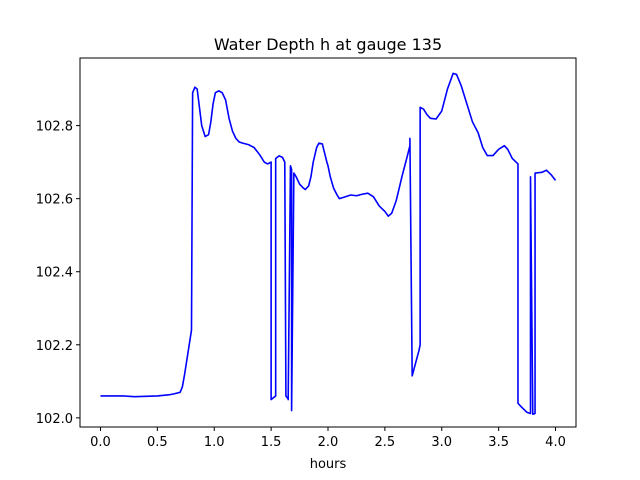 The image size is (640, 480). Describe the element at coordinates (54, 200) in the screenshot. I see `y-tick-label: 102.6` at that location.